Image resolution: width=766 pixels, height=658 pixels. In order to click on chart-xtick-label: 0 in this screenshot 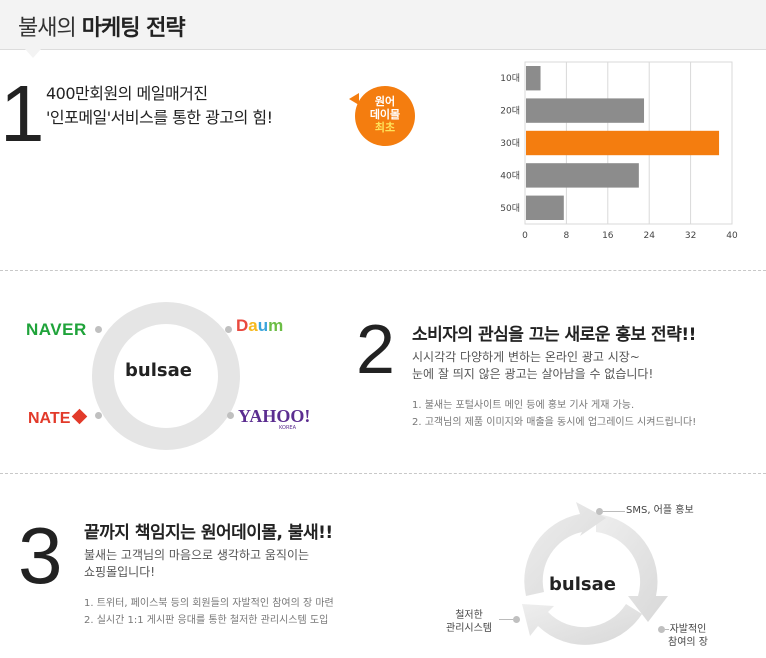, I will do `click(525, 236)`.